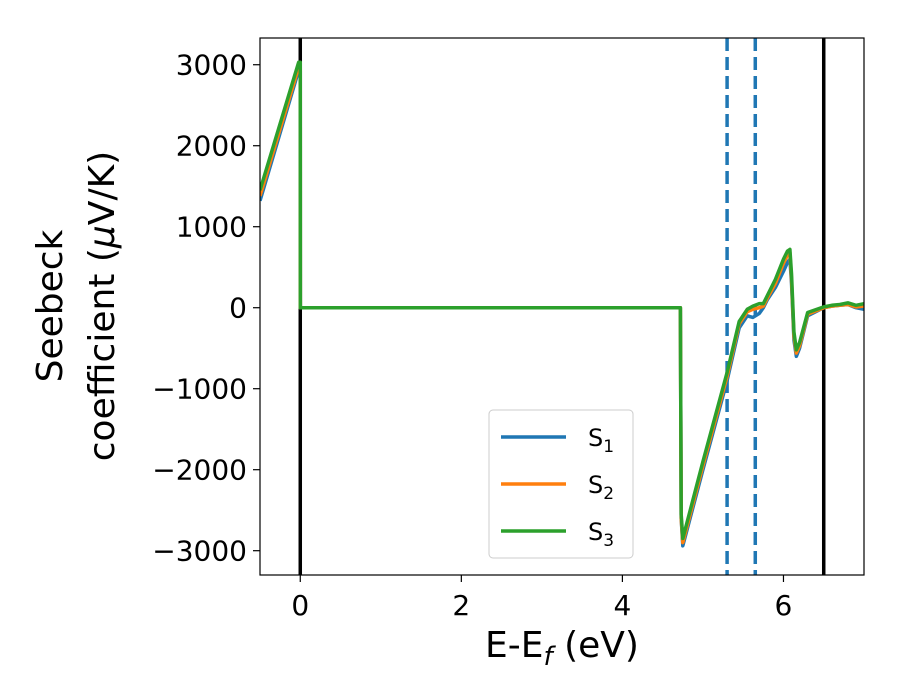  Describe the element at coordinates (102, 306) in the screenshot. I see `svg-text: coefficient (μV/K)` at that location.